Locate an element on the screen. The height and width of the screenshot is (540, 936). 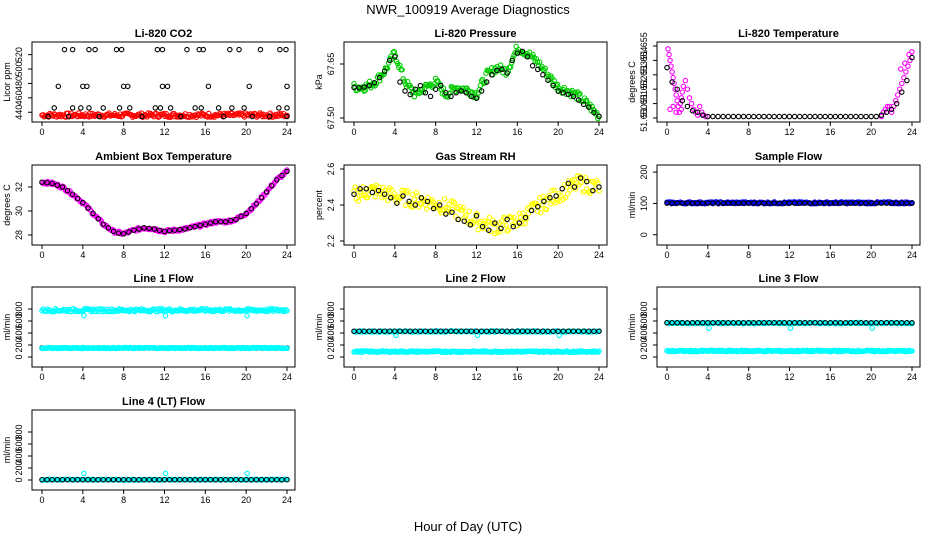
figure-xlabel: Hour of Day (UTC) is located at coordinates (468, 526).